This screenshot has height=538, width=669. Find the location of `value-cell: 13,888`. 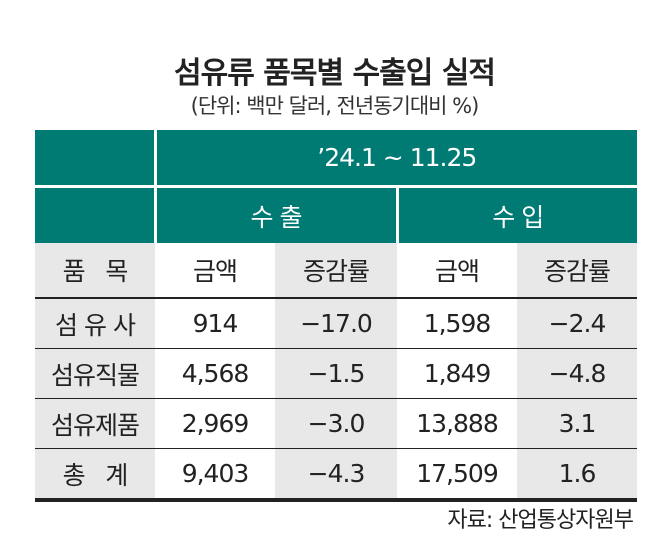

value-cell: 13,888 is located at coordinates (457, 423).